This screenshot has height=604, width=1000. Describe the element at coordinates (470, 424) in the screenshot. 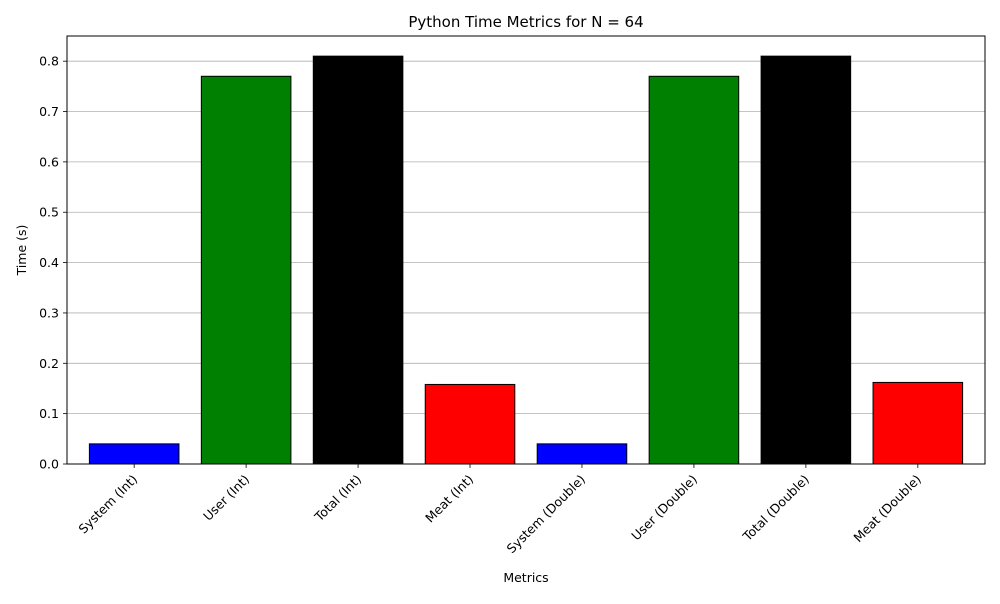

I see `bar-meat-int` at that location.